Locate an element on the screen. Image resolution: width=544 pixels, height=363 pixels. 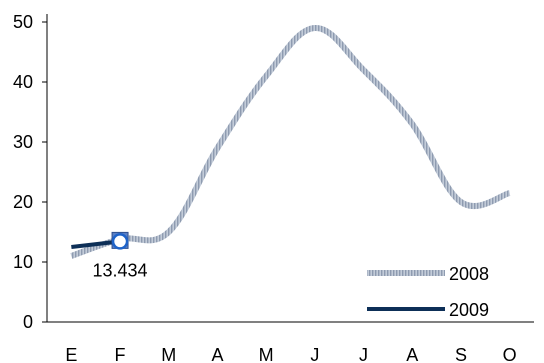
x-tick-label-0: E is located at coordinates (71, 354).